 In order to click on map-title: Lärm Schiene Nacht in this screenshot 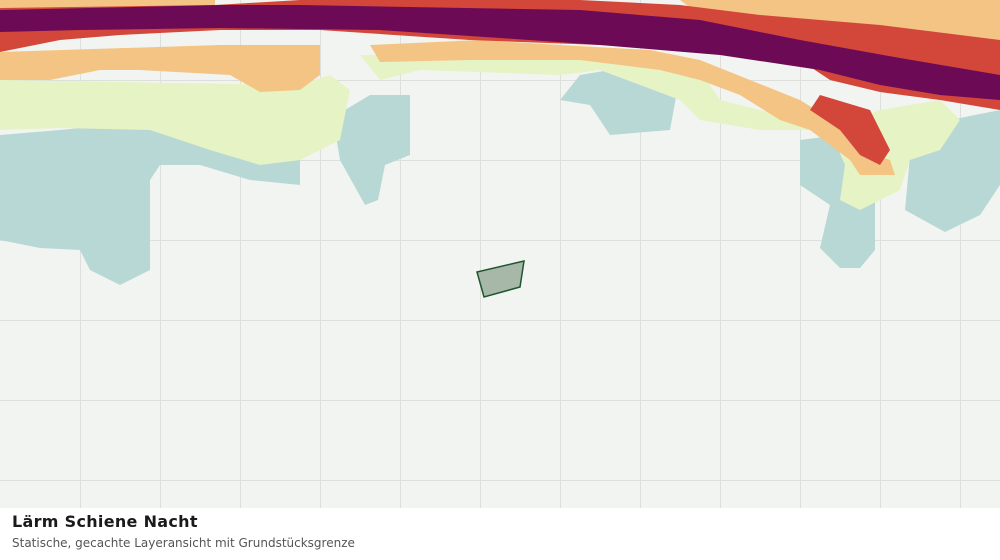, I will do `click(105, 521)`.